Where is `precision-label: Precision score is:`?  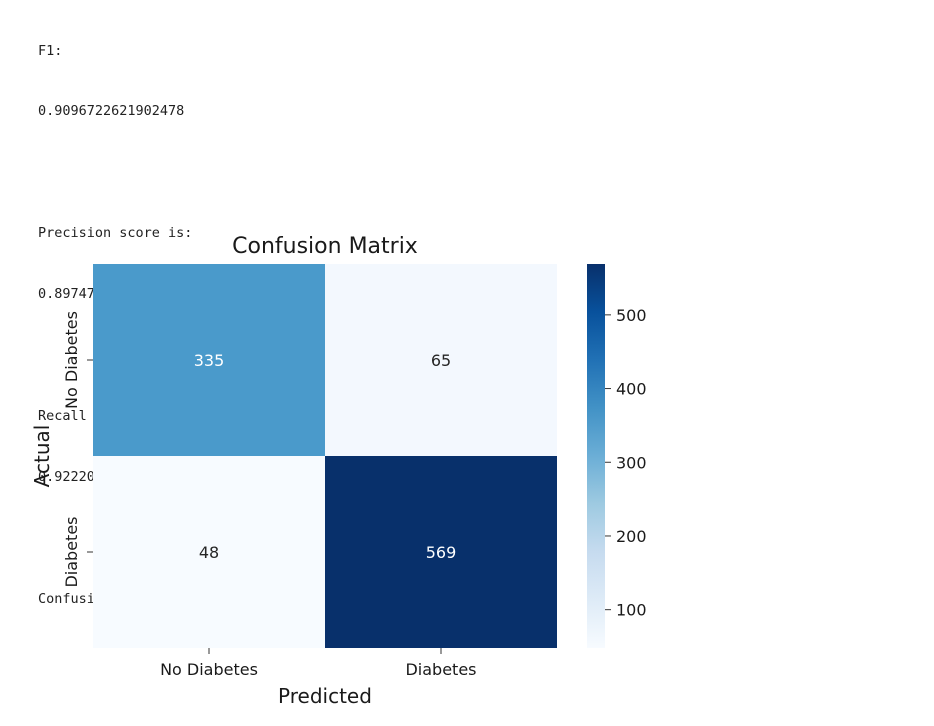
precision-label: Precision score is: is located at coordinates (115, 233).